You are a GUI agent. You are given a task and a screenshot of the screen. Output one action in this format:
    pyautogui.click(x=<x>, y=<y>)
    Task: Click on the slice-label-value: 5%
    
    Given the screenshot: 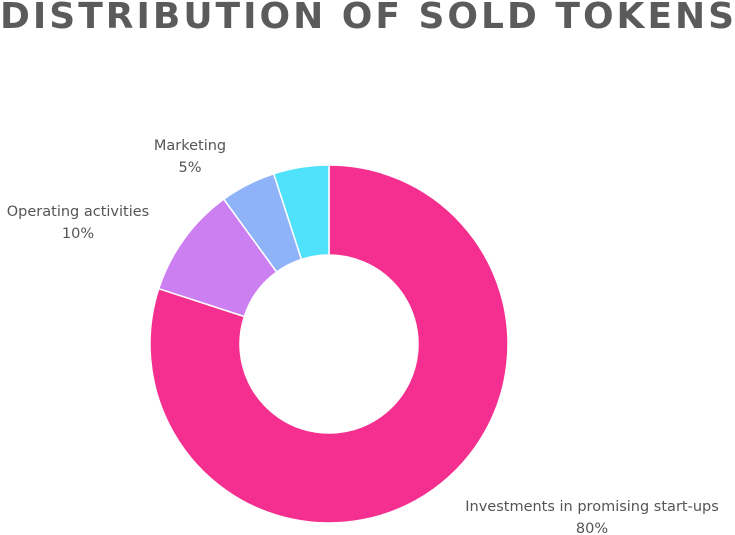 What is the action you would take?
    pyautogui.click(x=189, y=168)
    